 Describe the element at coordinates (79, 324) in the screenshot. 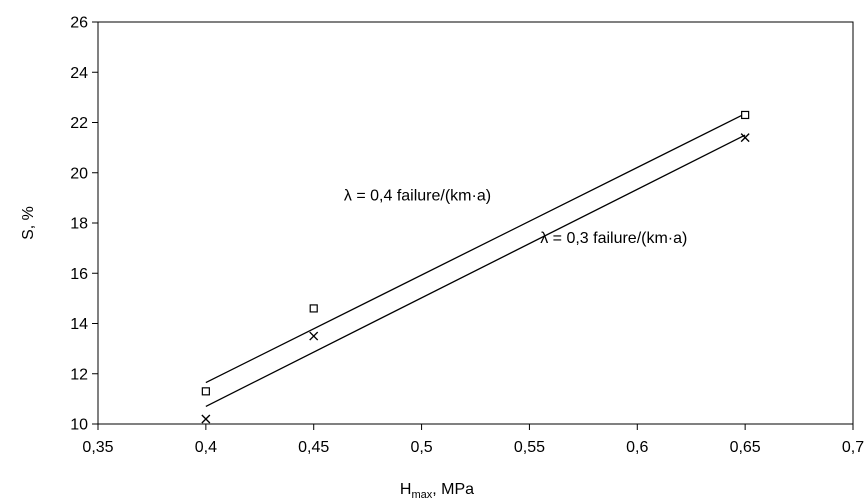

I see `y-tick-label: 14` at that location.